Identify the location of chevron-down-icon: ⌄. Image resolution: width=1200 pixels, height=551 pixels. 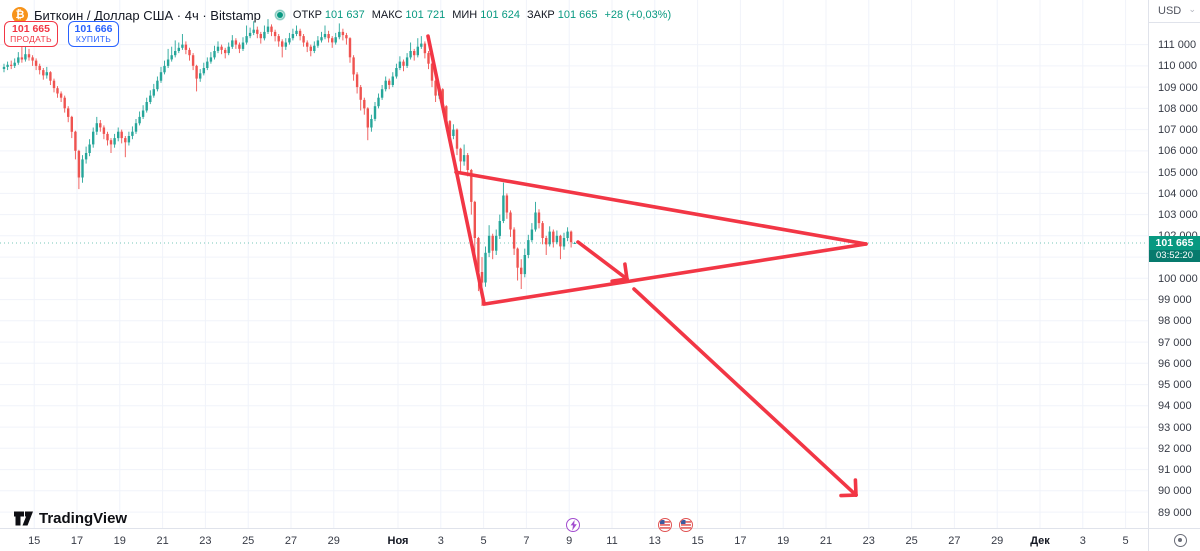
(1192, 9).